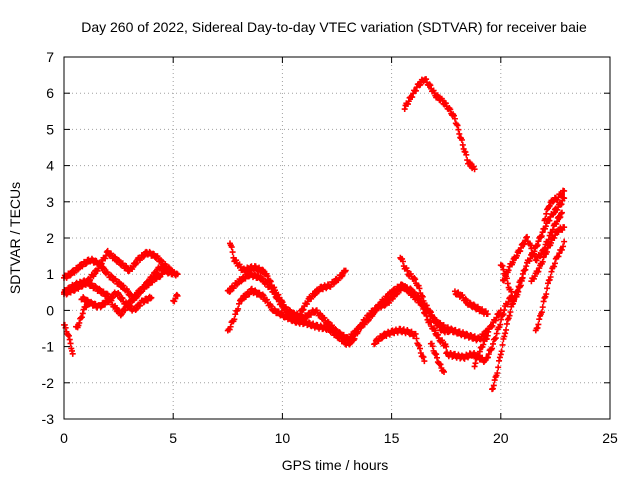  Describe the element at coordinates (283, 438) in the screenshot. I see `x-tick-label: 10` at that location.